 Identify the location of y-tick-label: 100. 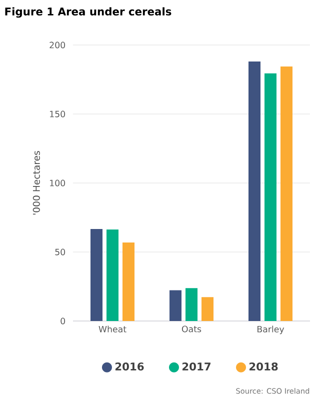
(58, 183).